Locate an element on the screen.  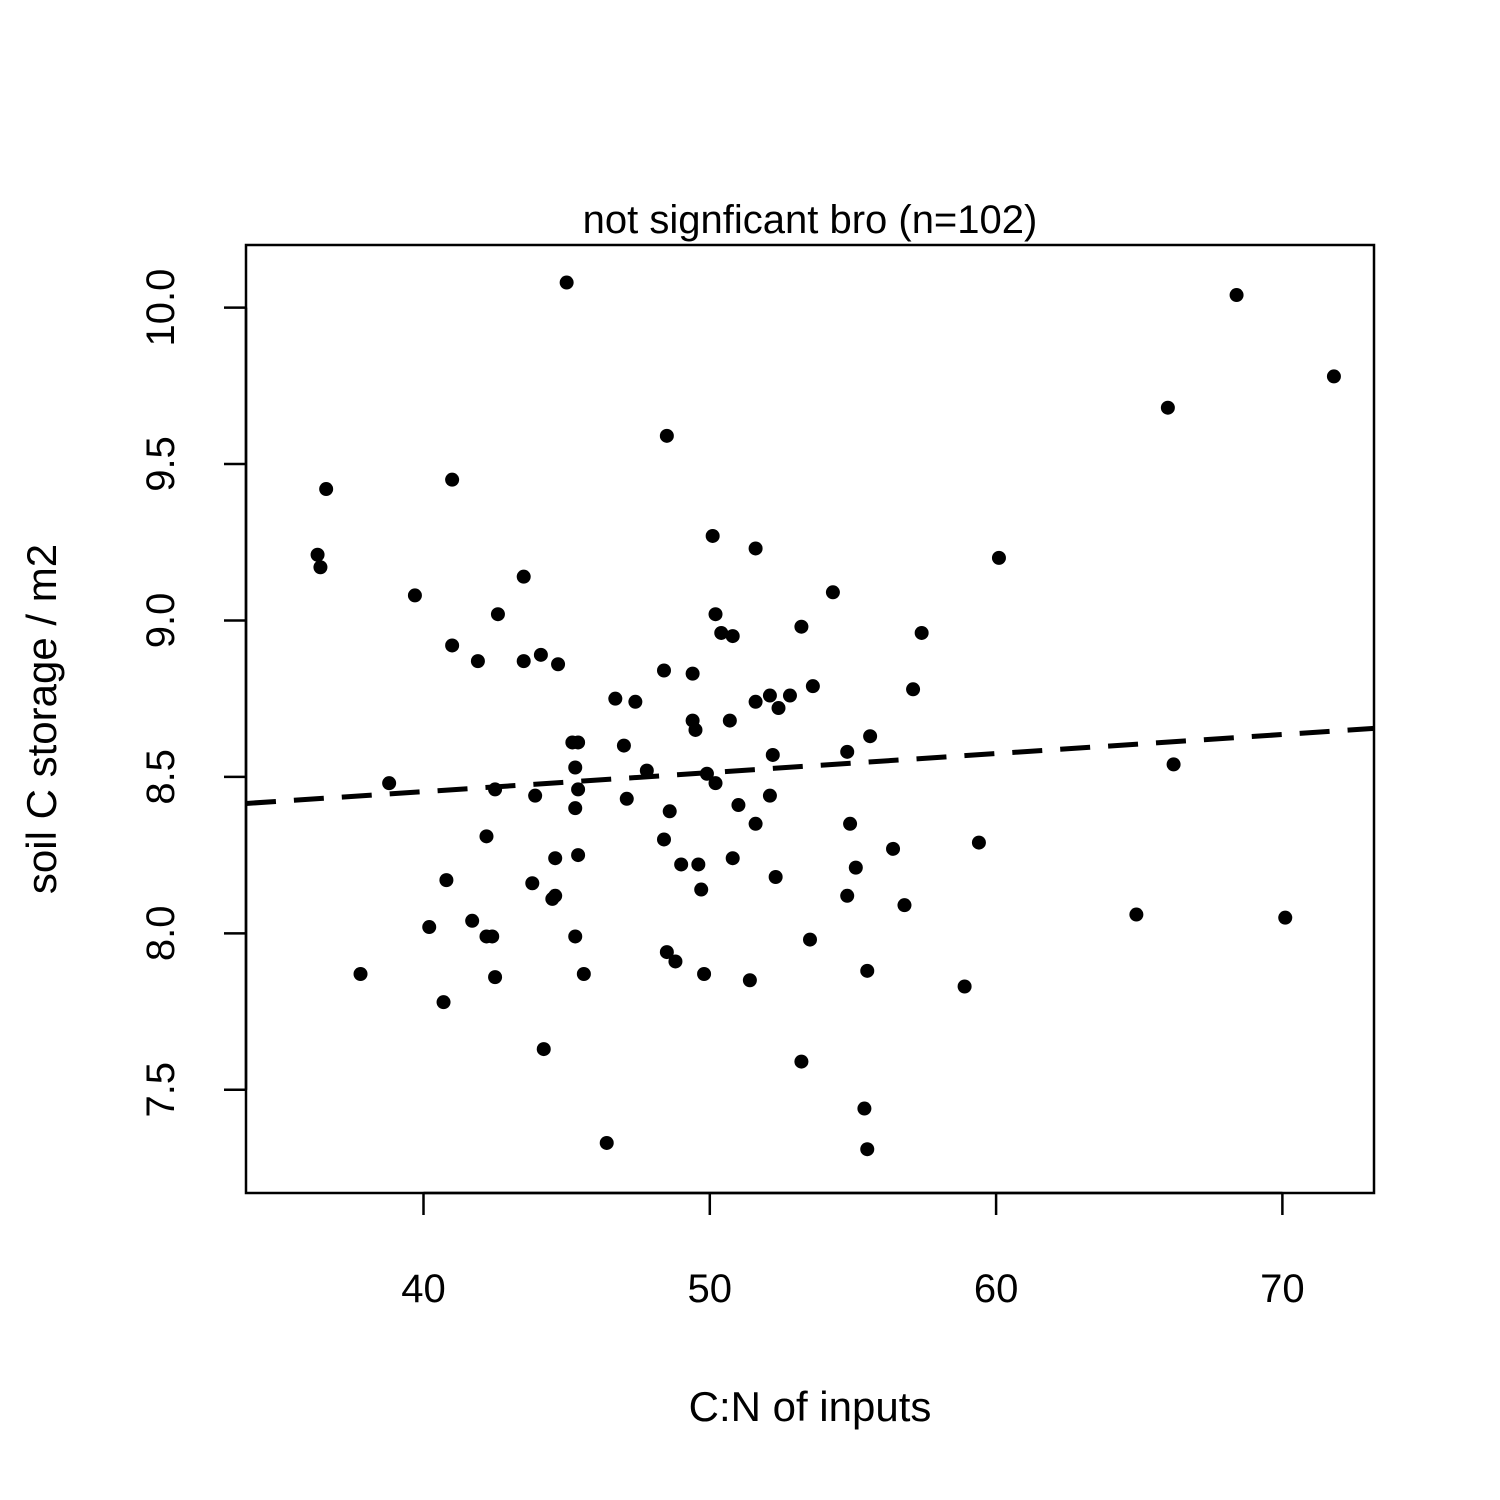
y-tick-label: 9.0 is located at coordinates (161, 621).